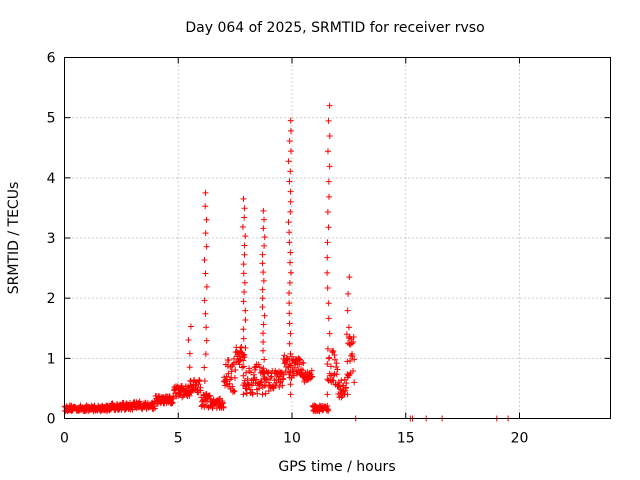 The image size is (640, 480). Describe the element at coordinates (51, 420) in the screenshot. I see `y-tick-label: 0` at that location.